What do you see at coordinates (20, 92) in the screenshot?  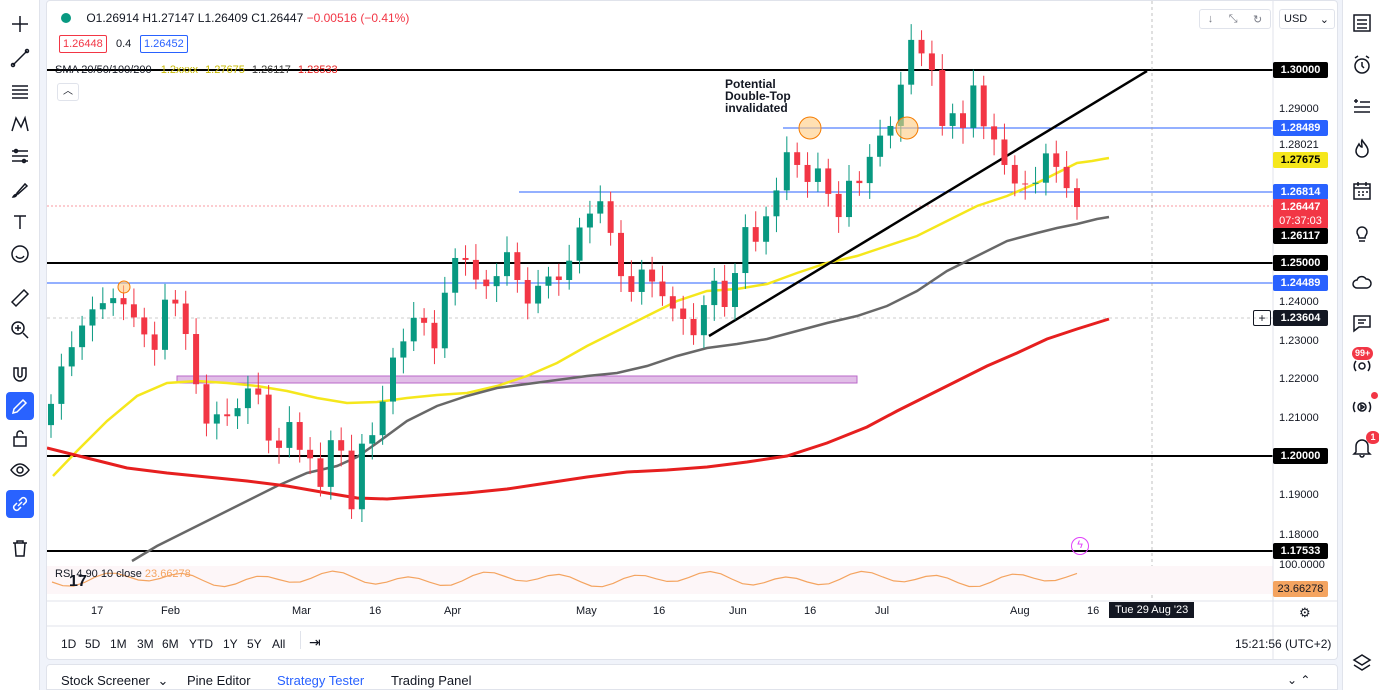 I see `fib-icon` at bounding box center [20, 92].